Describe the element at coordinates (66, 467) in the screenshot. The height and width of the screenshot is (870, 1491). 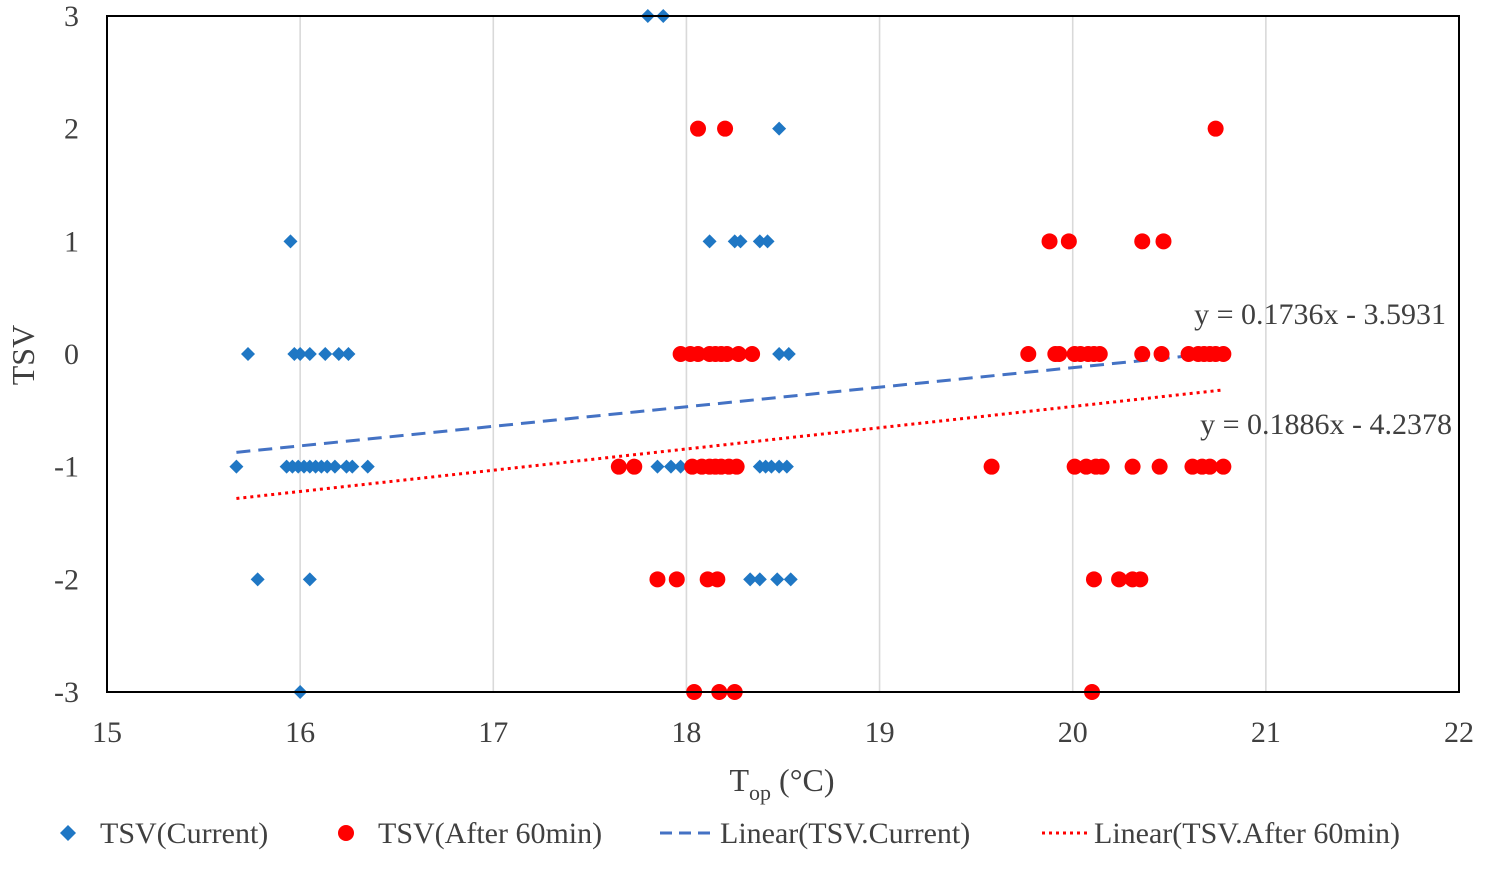
I see `y-tick-label: -1` at that location.